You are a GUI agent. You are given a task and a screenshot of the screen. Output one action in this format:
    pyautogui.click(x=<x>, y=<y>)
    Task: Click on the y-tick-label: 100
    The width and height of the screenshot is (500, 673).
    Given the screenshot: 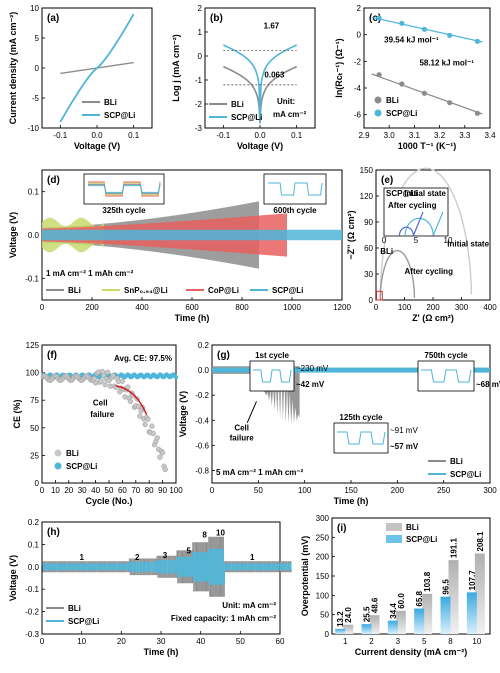 What is the action you would take?
    pyautogui.click(x=323, y=595)
    